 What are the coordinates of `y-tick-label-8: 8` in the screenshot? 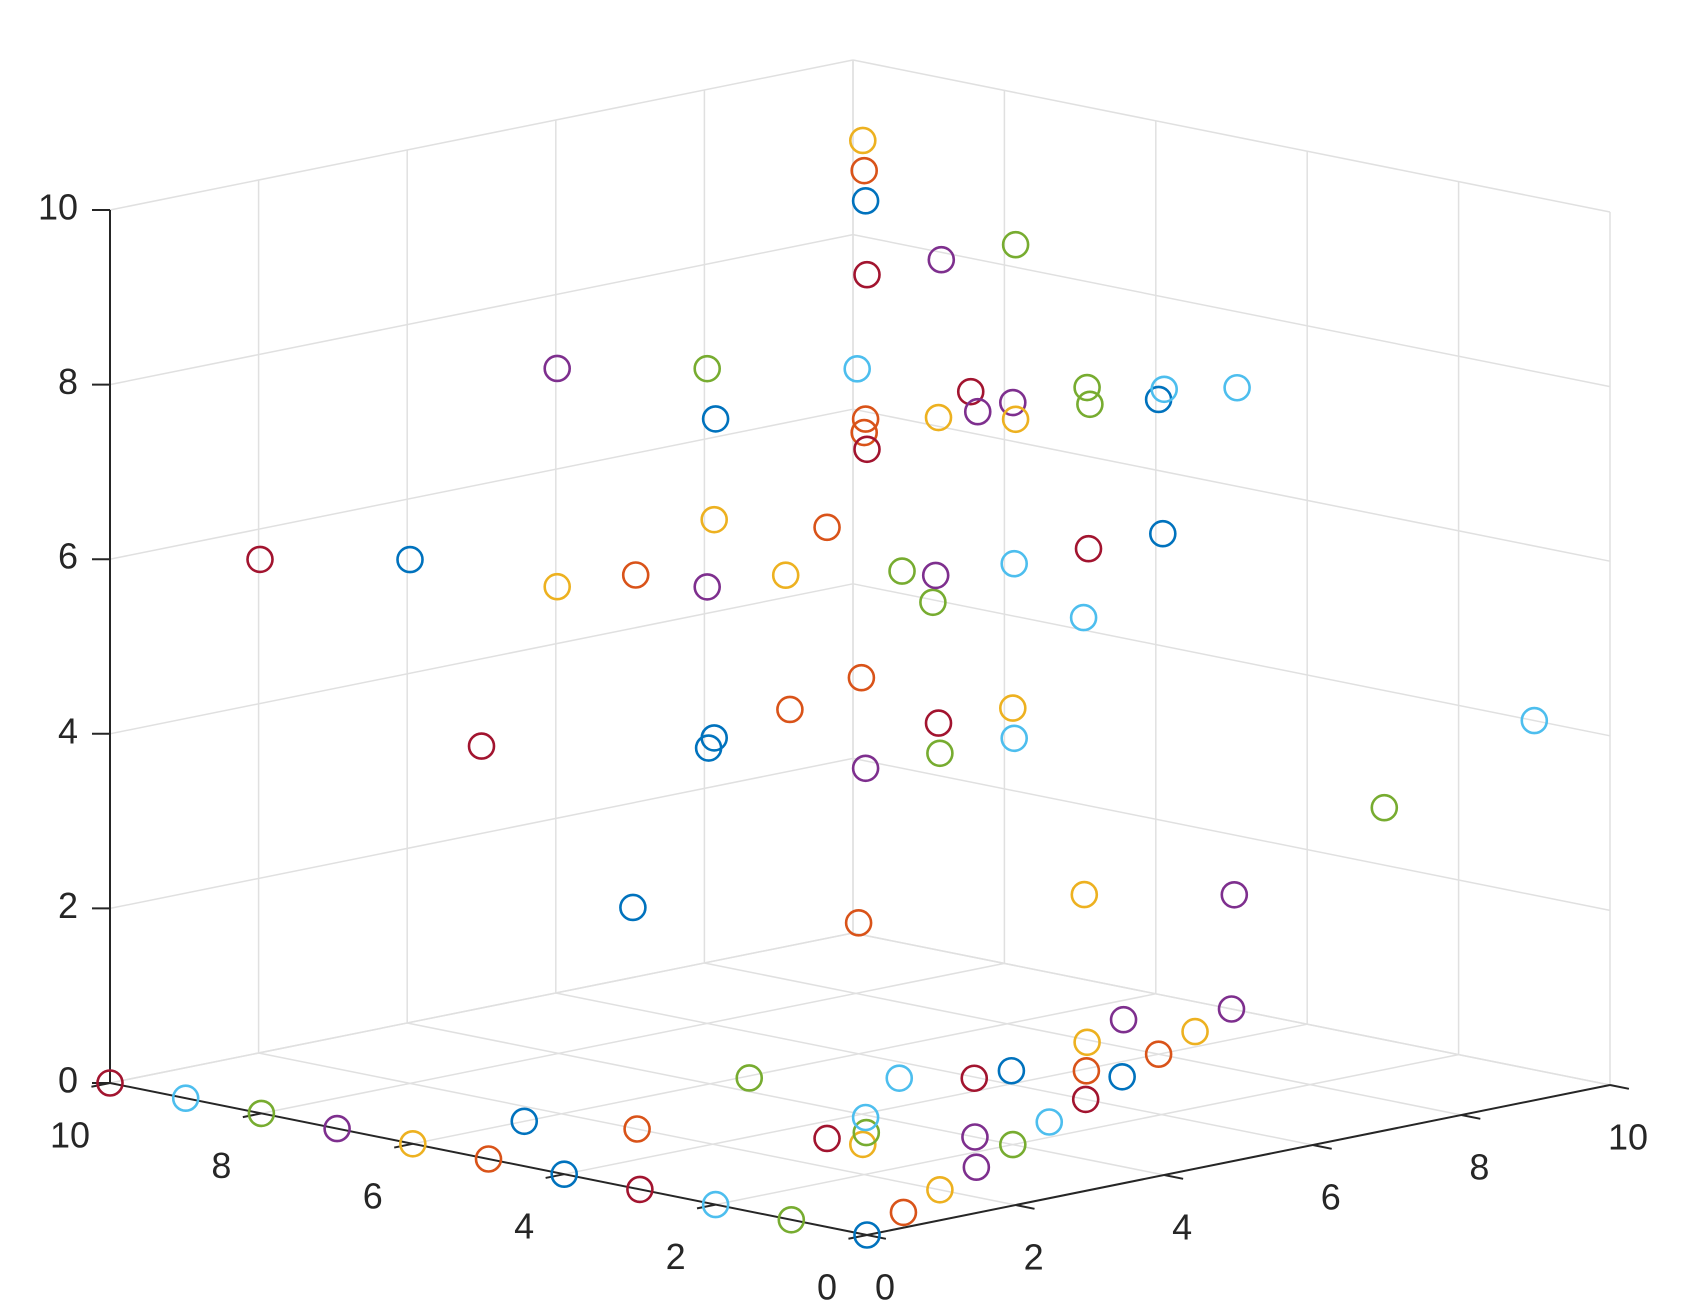 It's located at (221, 1165).